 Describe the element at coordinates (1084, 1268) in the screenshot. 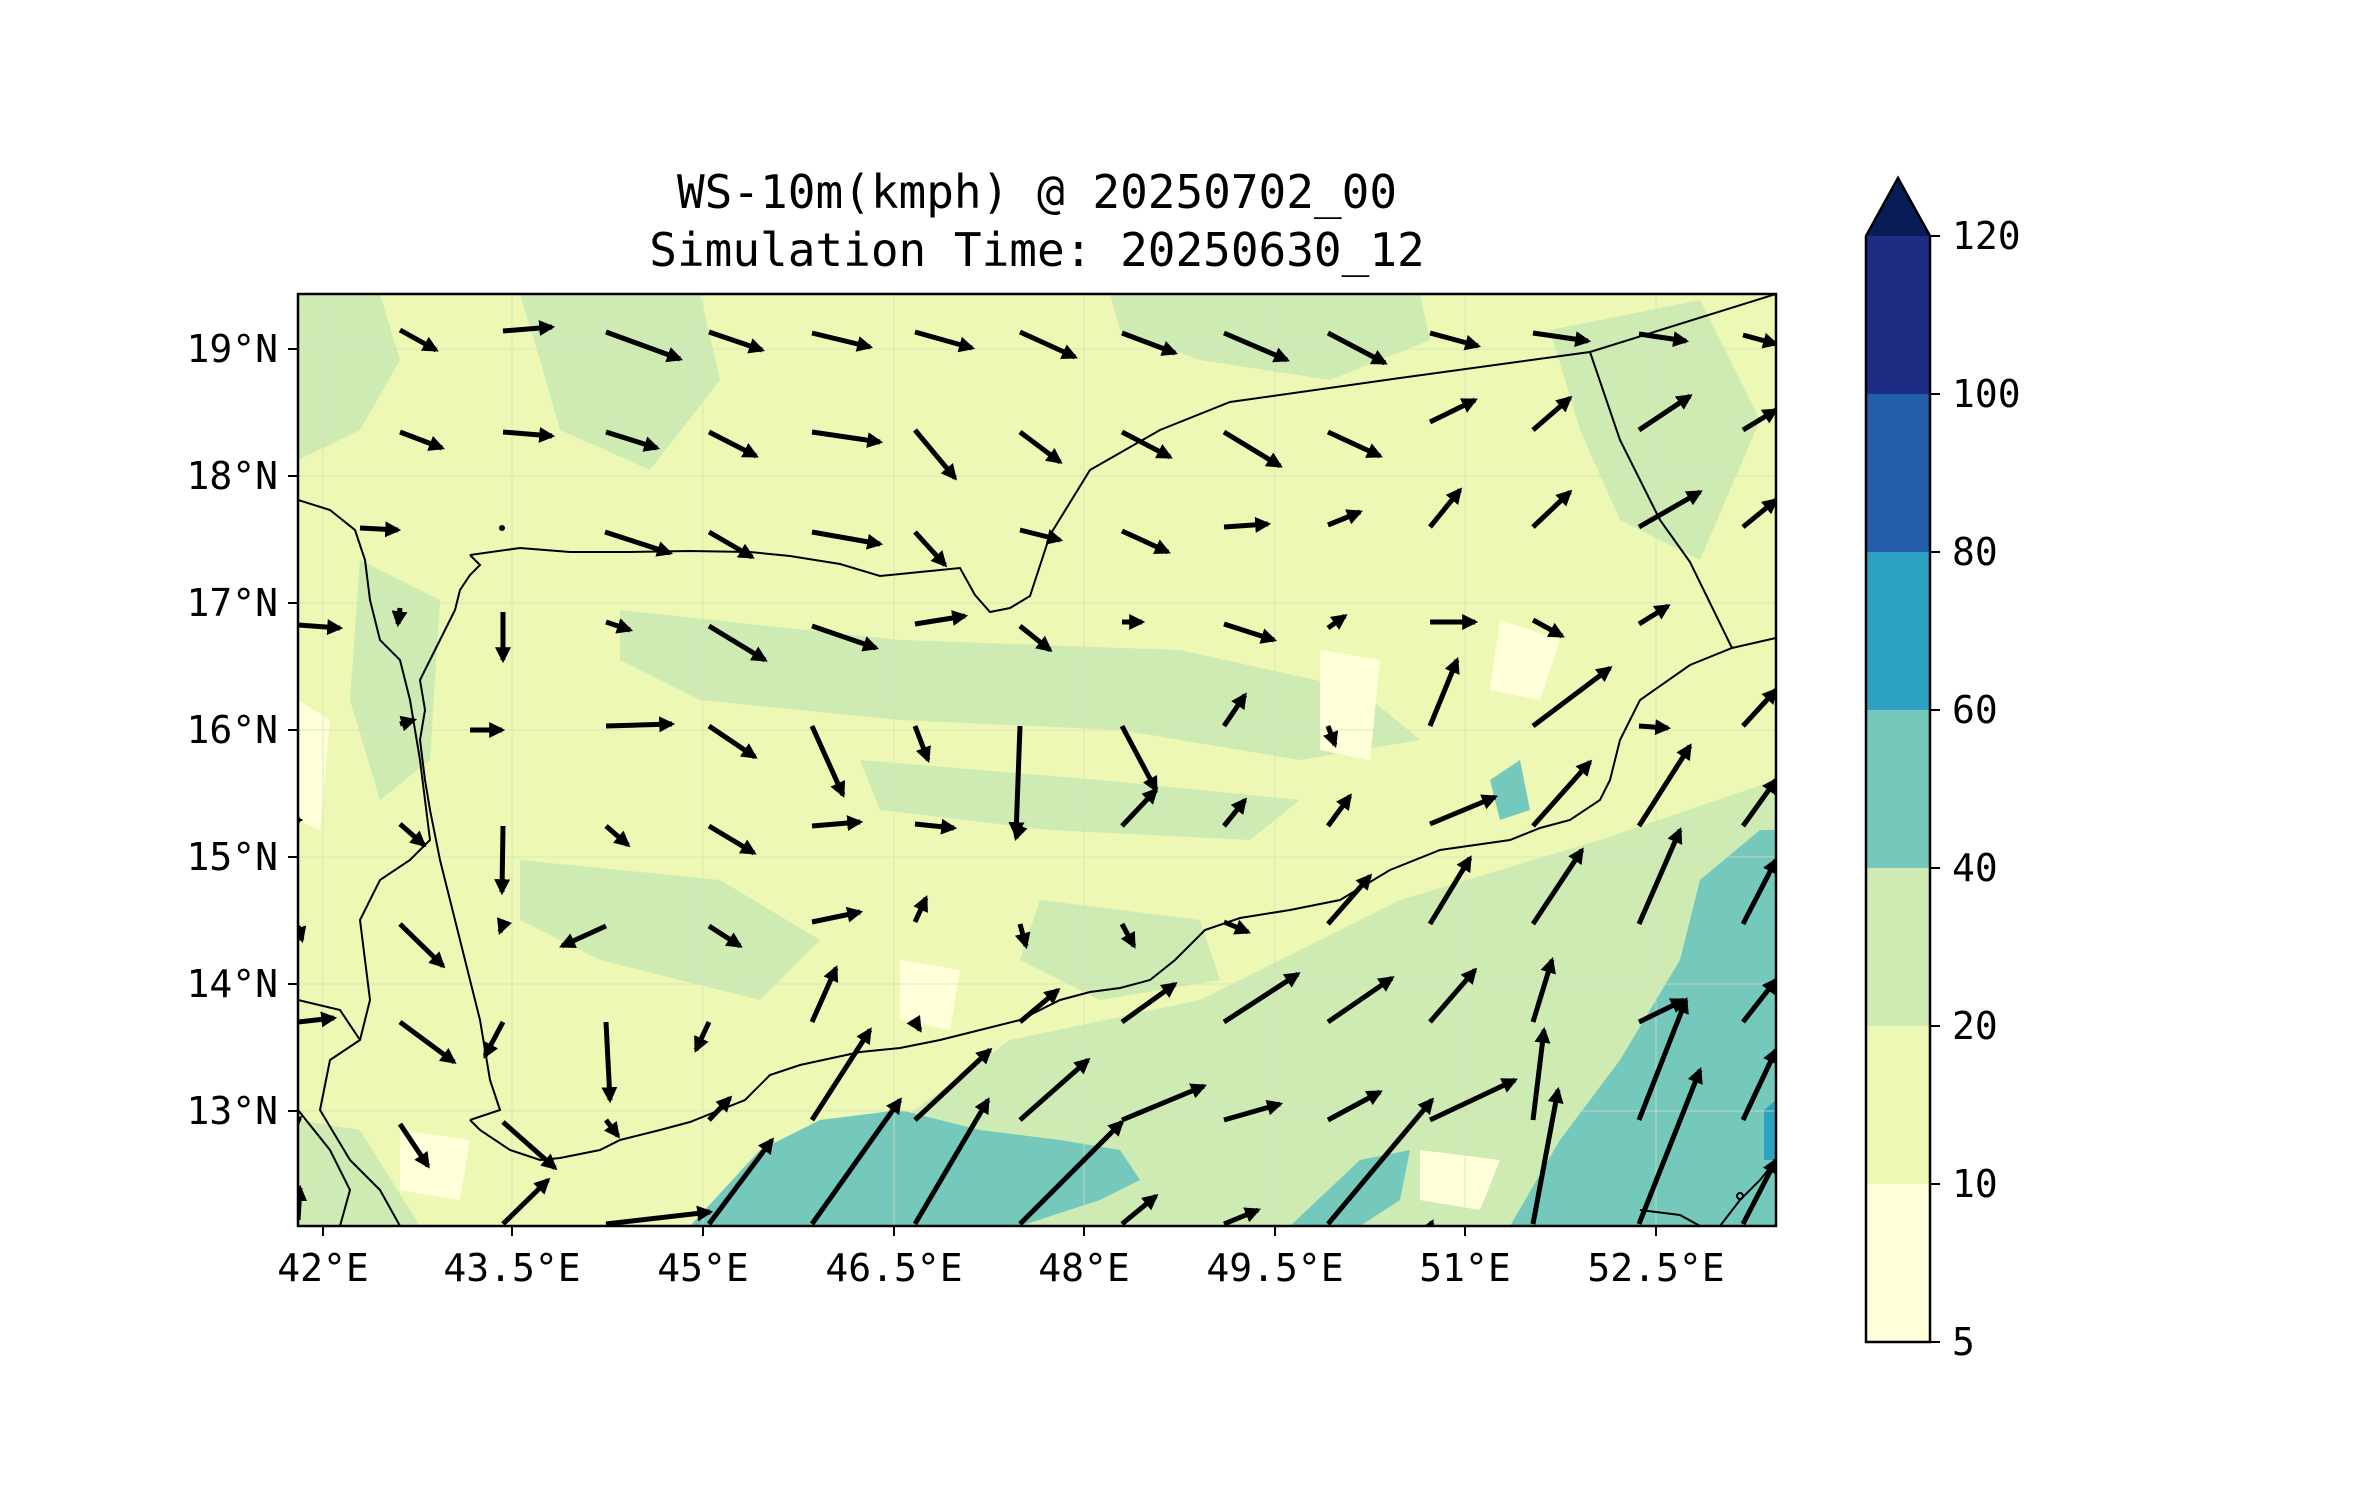

I see `lon-tick-label: 48°E` at that location.